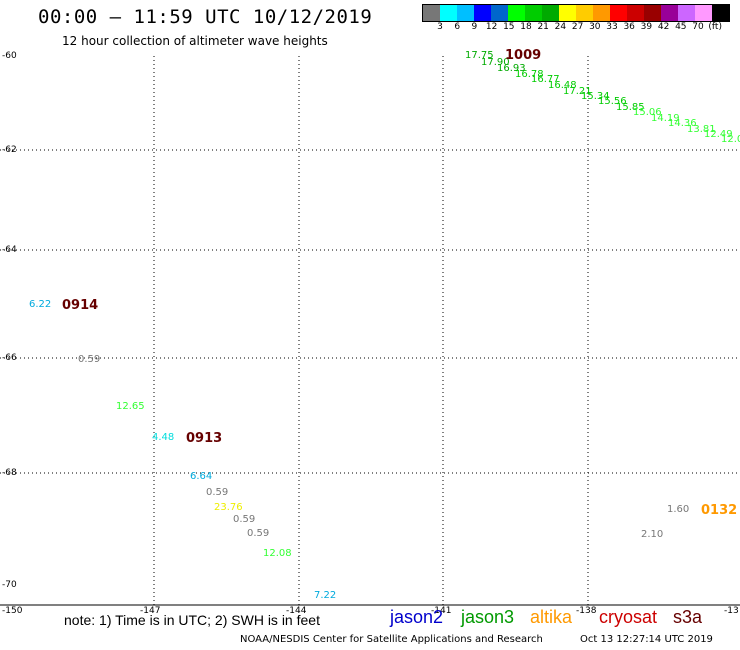 This screenshot has width=740, height=650. I want to click on satellite-jason2: jason2, so click(417, 617).